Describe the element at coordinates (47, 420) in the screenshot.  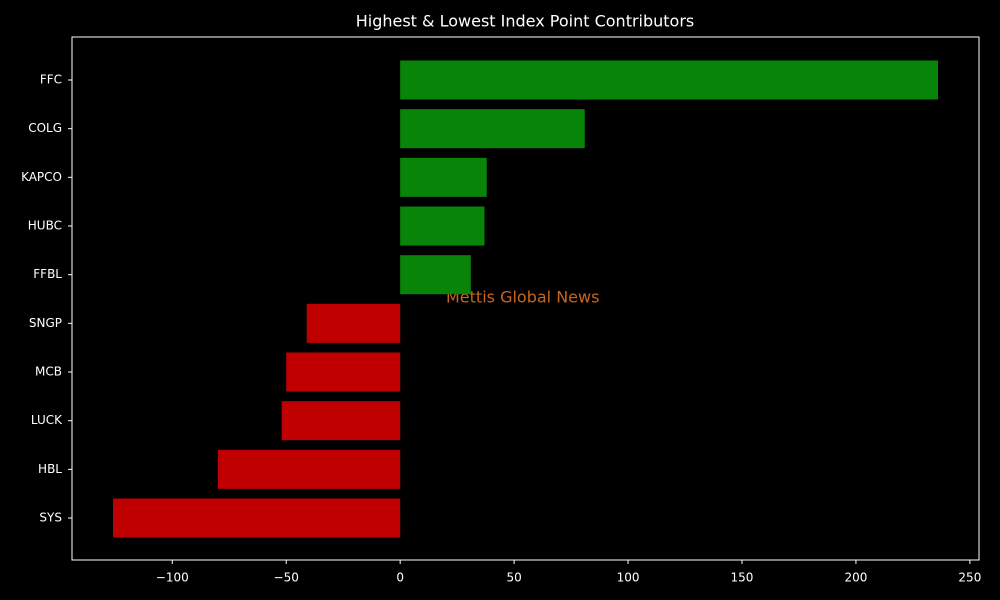
I see `y-tick-label: LUCK` at that location.